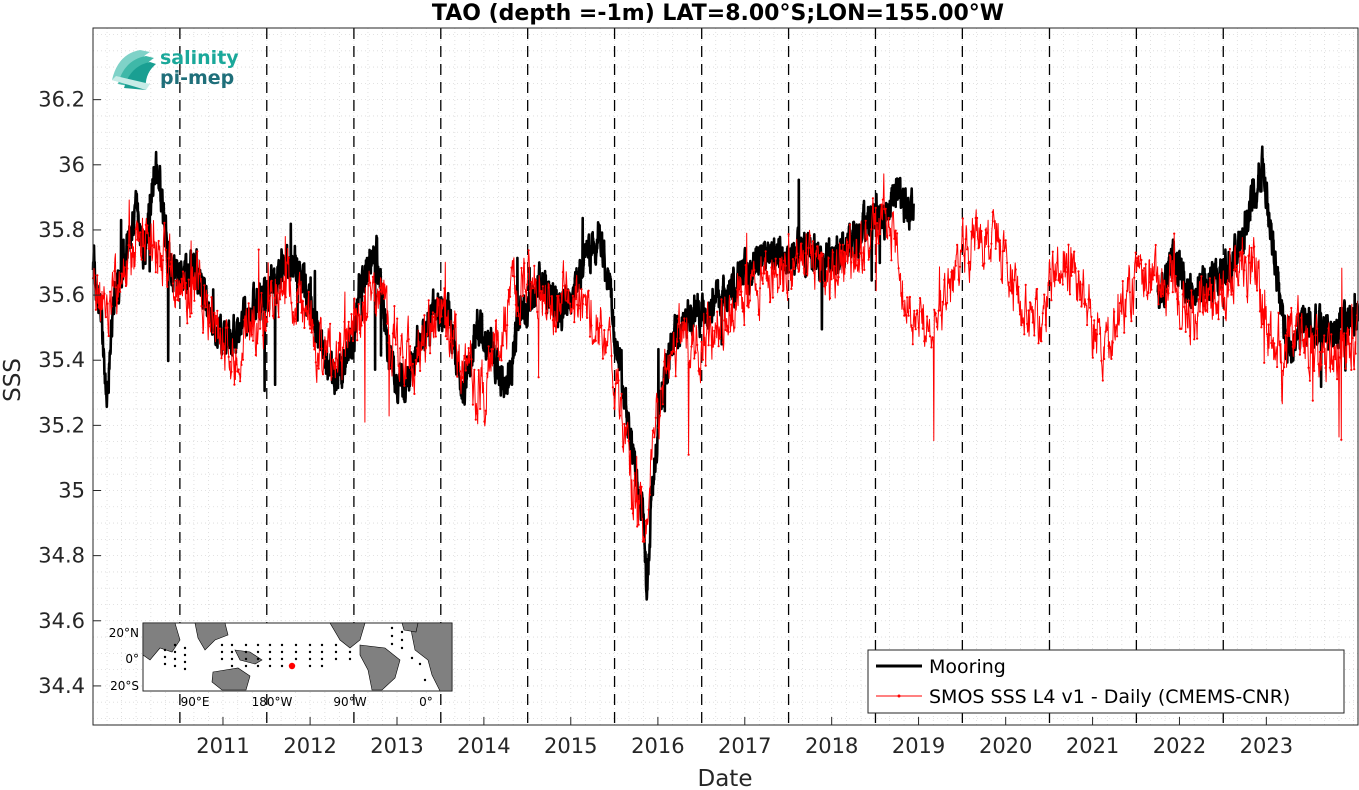 The height and width of the screenshot is (790, 1359). Describe the element at coordinates (272, 702) in the screenshot. I see `map-lon-label-180w: 180°W` at that location.